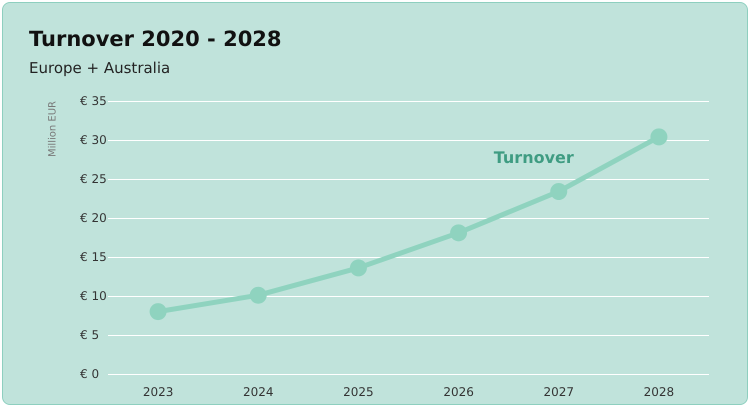  Describe the element at coordinates (659, 392) in the screenshot. I see `x-tick-label: 2028` at that location.